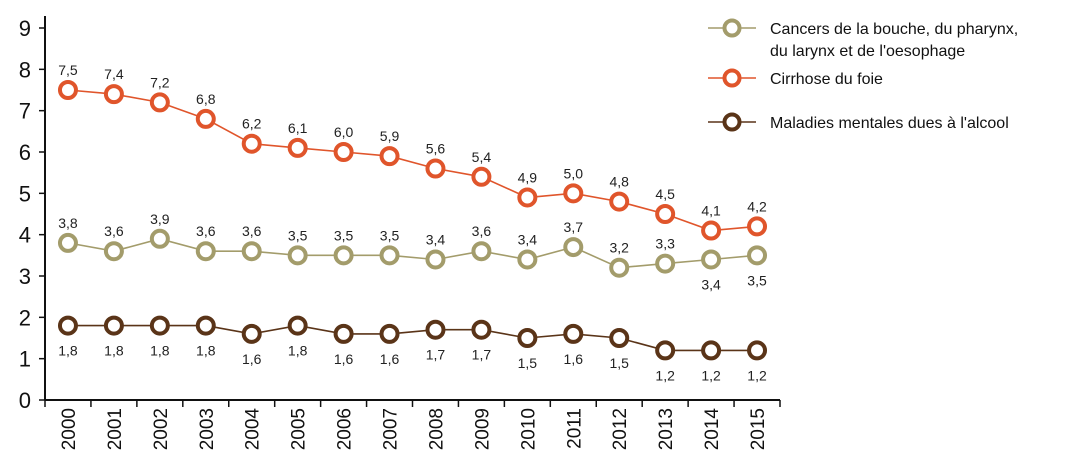 Image resolution: width=1077 pixels, height=467 pixels. What do you see at coordinates (25, 193) in the screenshot?
I see `y-tick-label: 5` at bounding box center [25, 193].